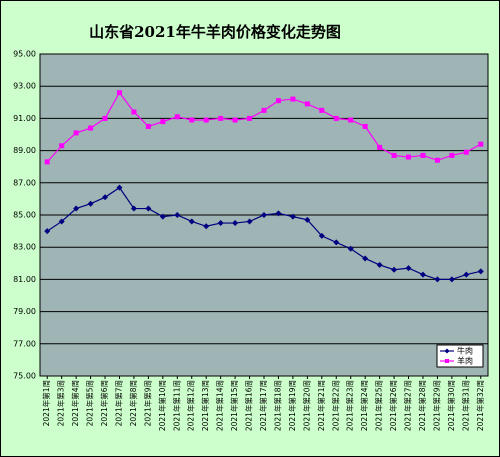 This screenshot has height=457, width=500. What do you see at coordinates (75, 403) in the screenshot?
I see `x-tick-label: 2021年第4周` at bounding box center [75, 403].